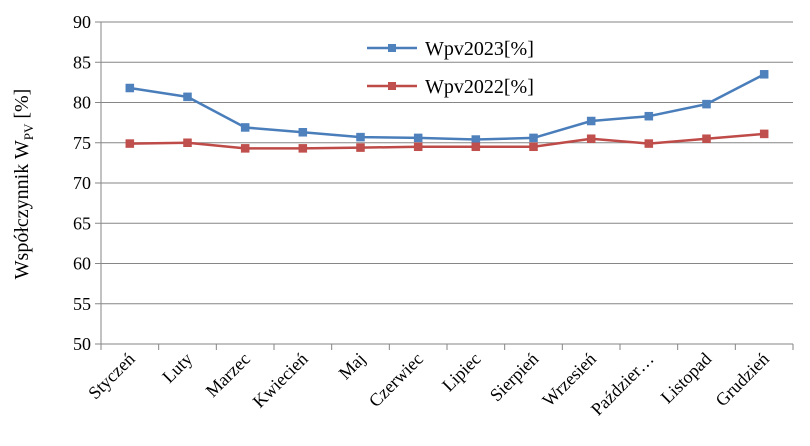  I want to click on y-axis-label-main: Współczynnik W, so click(22, 209).